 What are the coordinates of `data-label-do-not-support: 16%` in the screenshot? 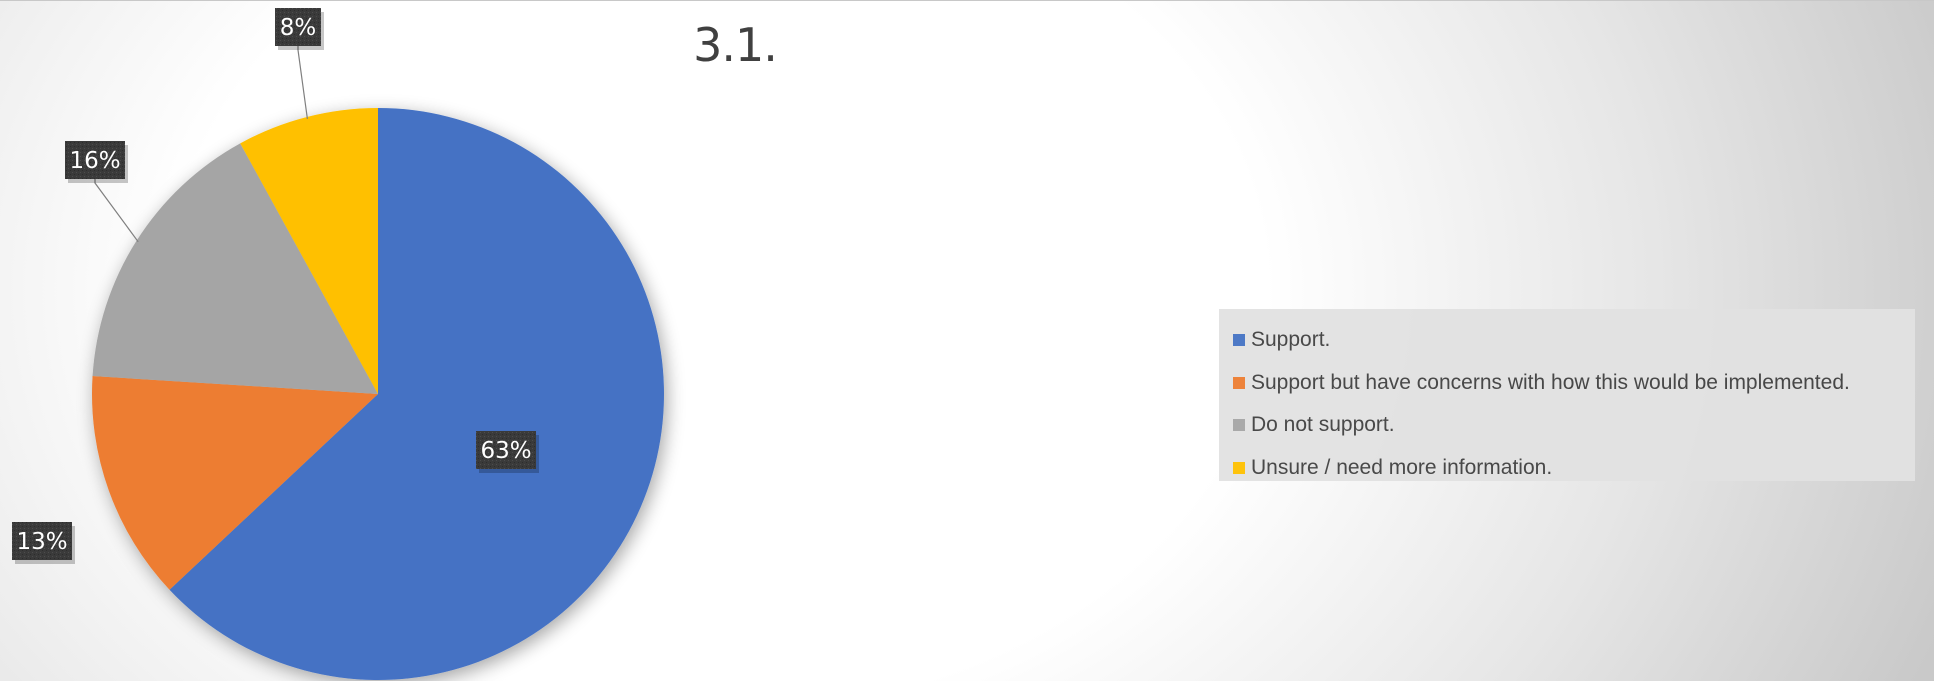 It's located at (96, 162).